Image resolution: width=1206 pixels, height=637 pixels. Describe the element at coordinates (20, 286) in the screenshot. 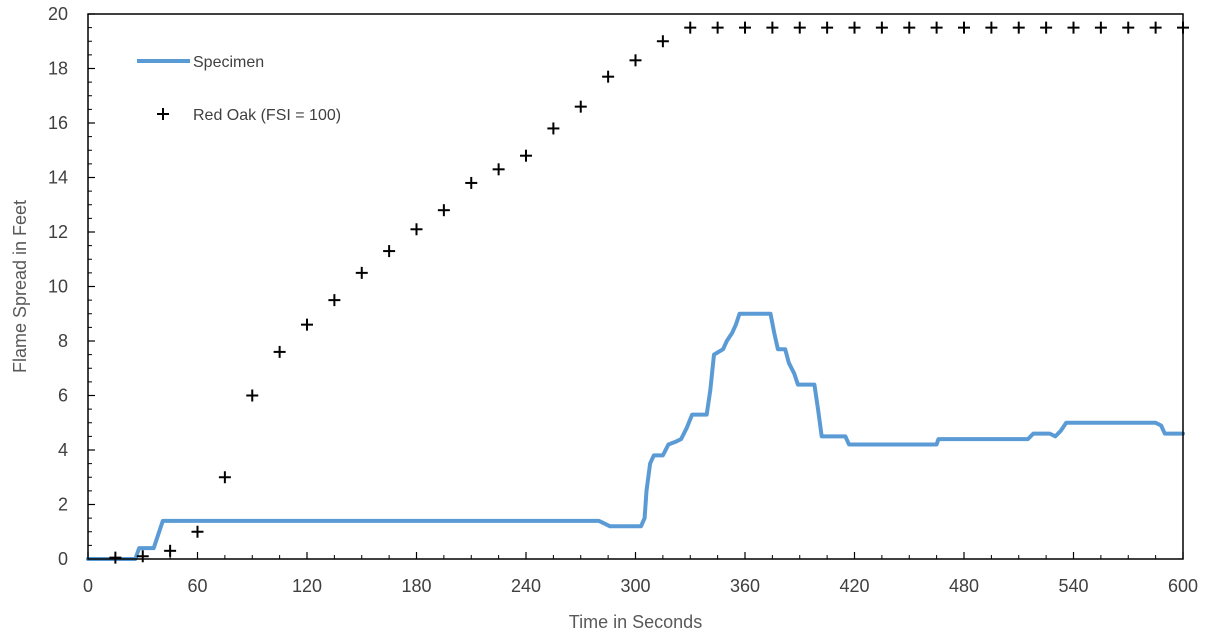

I see `y-axis-title: Flame Spread in Feet` at that location.